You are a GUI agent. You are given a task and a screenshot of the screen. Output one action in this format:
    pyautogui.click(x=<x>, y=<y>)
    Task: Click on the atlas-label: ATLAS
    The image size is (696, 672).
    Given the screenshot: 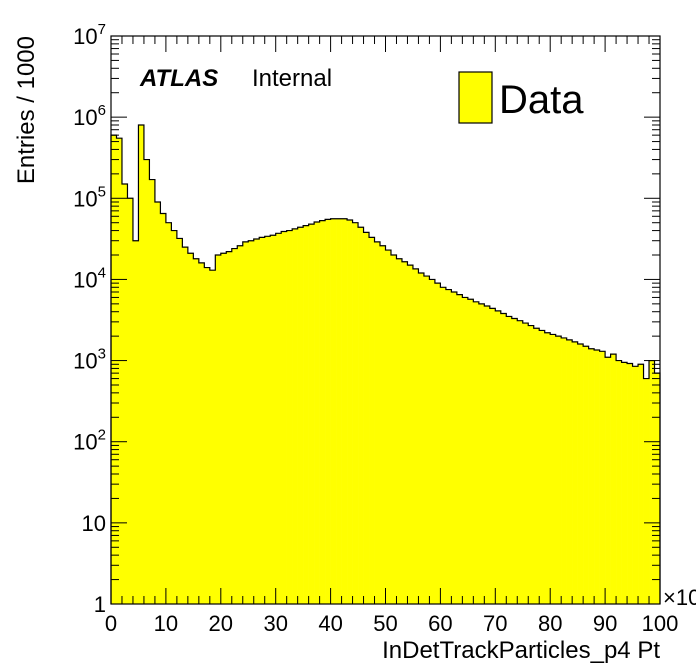 What is the action you would take?
    pyautogui.click(x=178, y=78)
    